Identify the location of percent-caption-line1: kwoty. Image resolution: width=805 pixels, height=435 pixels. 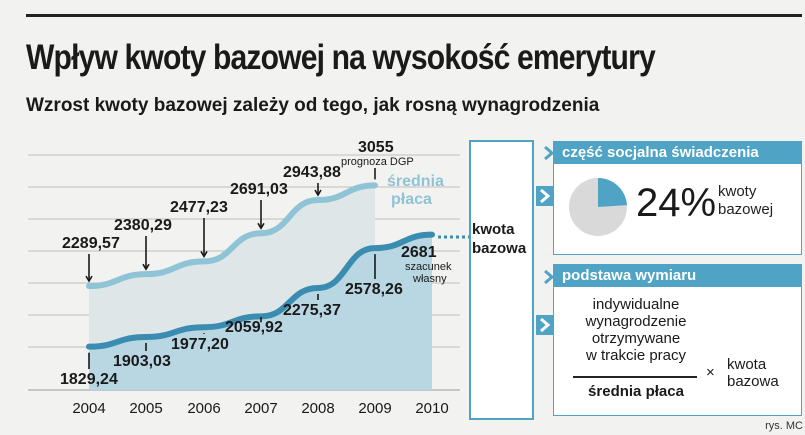
(737, 191).